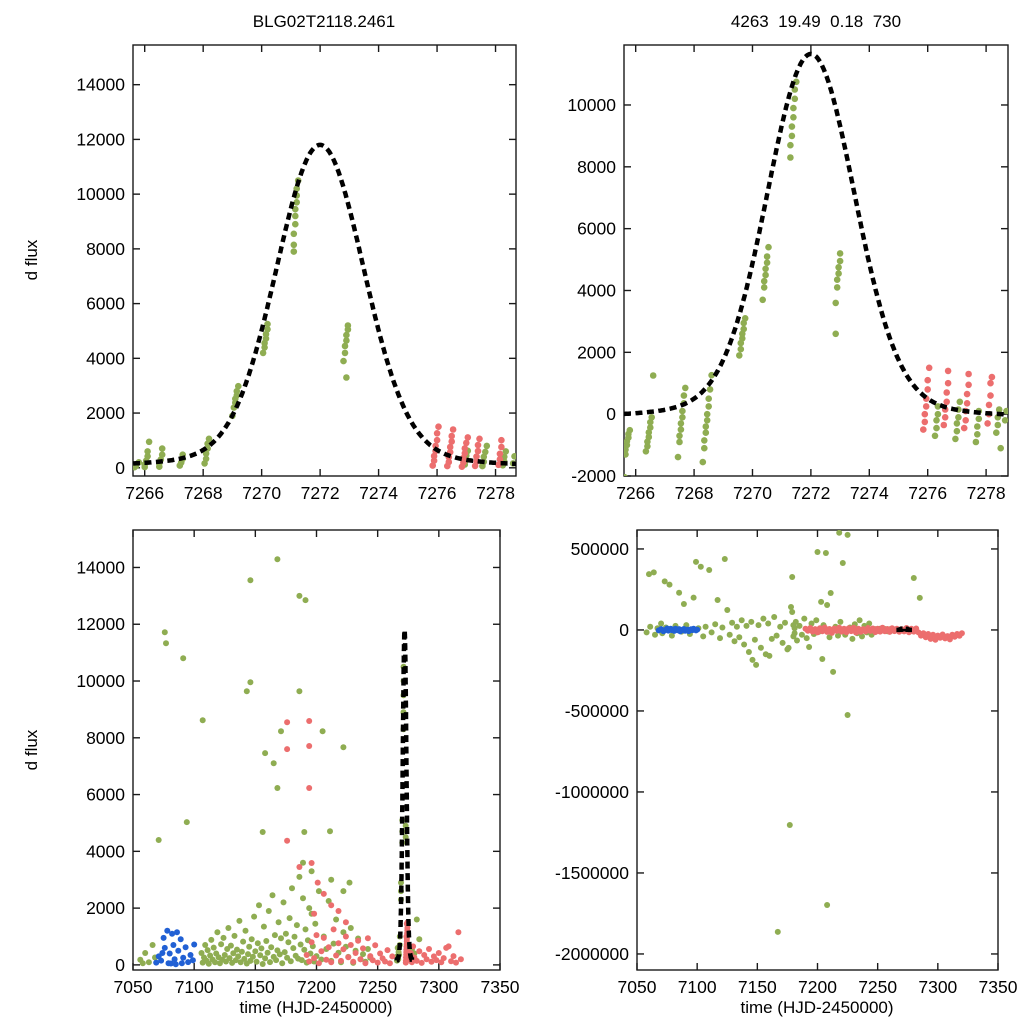 The image size is (1024, 1024). Describe the element at coordinates (593, 476) in the screenshot. I see `y-tick-label: -2000` at that location.